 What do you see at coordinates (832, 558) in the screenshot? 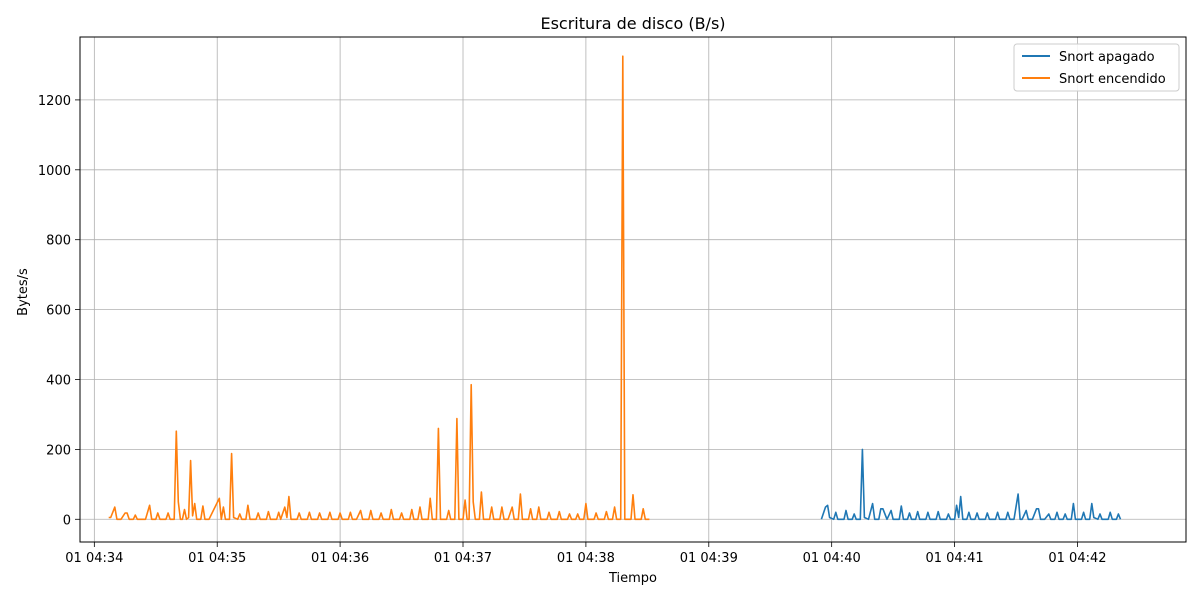
I see `x-tick-label: 01 04:40` at bounding box center [832, 558].